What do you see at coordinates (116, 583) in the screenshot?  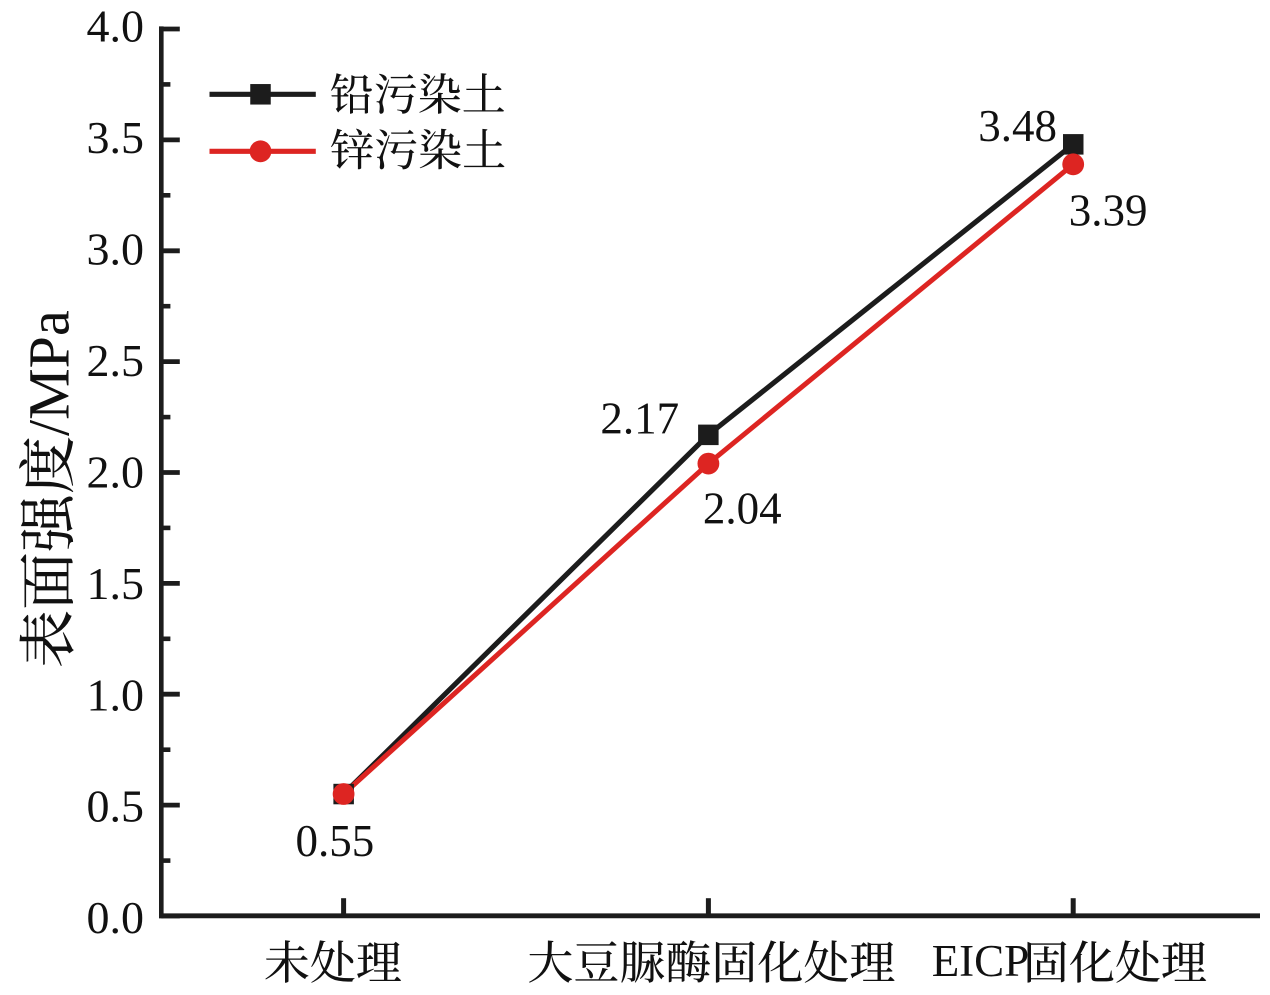 I see `svg-text: 1.5` at bounding box center [116, 583].